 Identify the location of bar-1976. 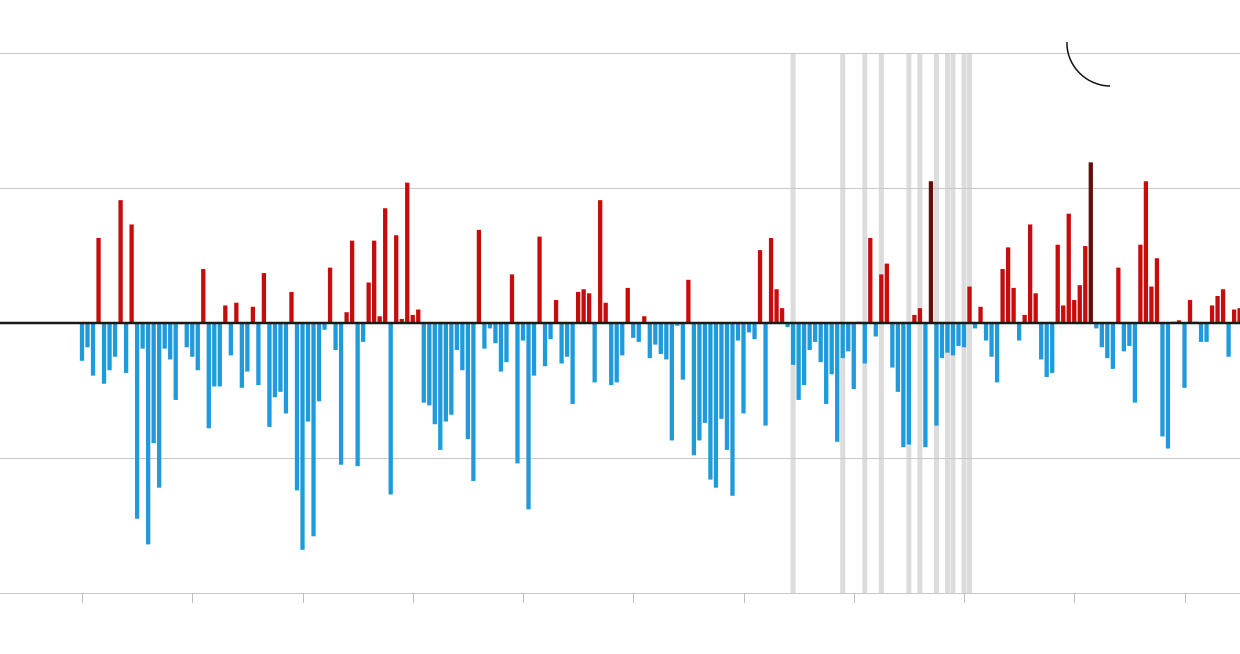
(611, 354).